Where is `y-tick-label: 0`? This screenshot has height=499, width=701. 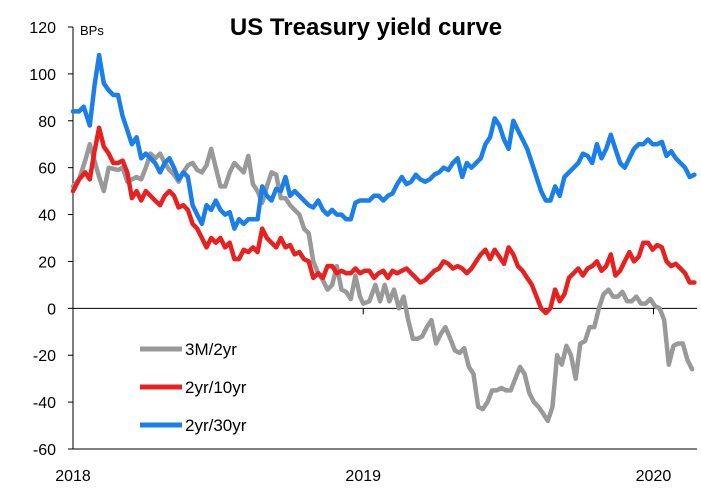 y-tick-label: 0 is located at coordinates (51, 309).